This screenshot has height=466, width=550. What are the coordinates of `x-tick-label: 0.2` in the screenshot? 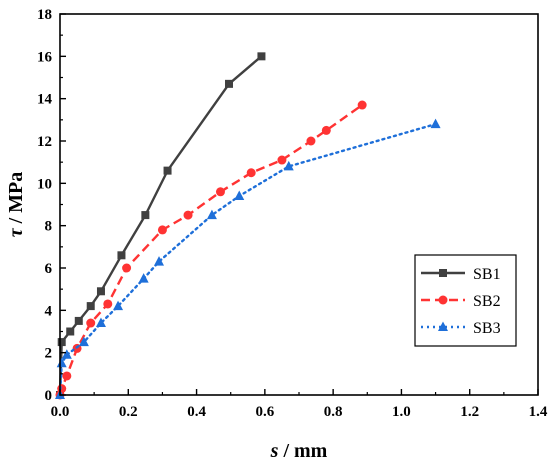 It's located at (128, 412).